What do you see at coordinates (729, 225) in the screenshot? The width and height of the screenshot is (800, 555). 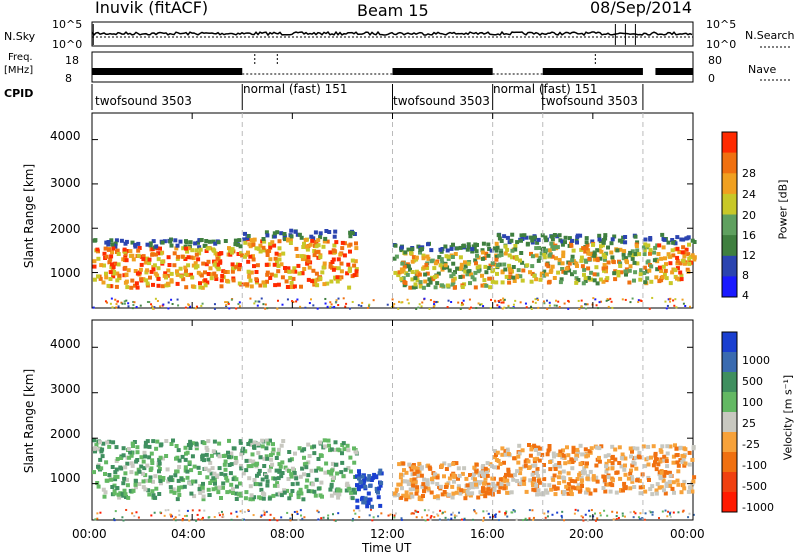 I see `power-colorbar-swatch` at bounding box center [729, 225].